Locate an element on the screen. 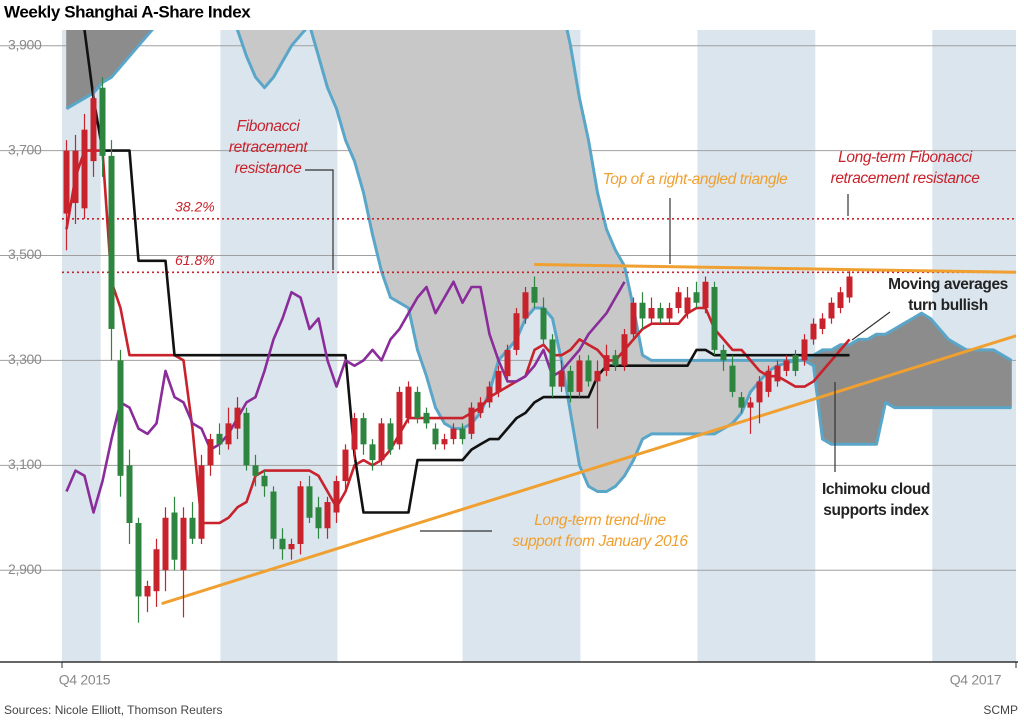 Image resolution: width=1024 pixels, height=721 pixels. trend-line is located at coordinates (774, 268).